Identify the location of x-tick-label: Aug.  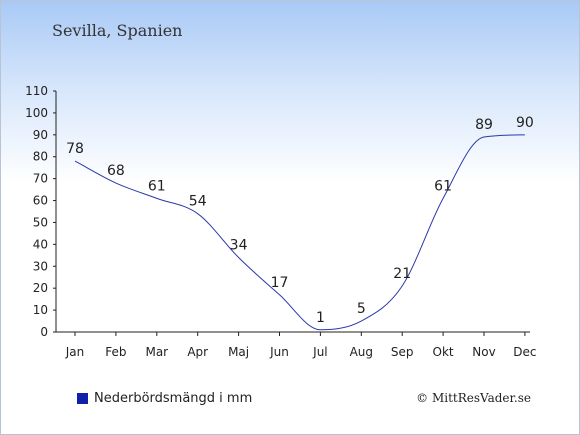
(361, 352).